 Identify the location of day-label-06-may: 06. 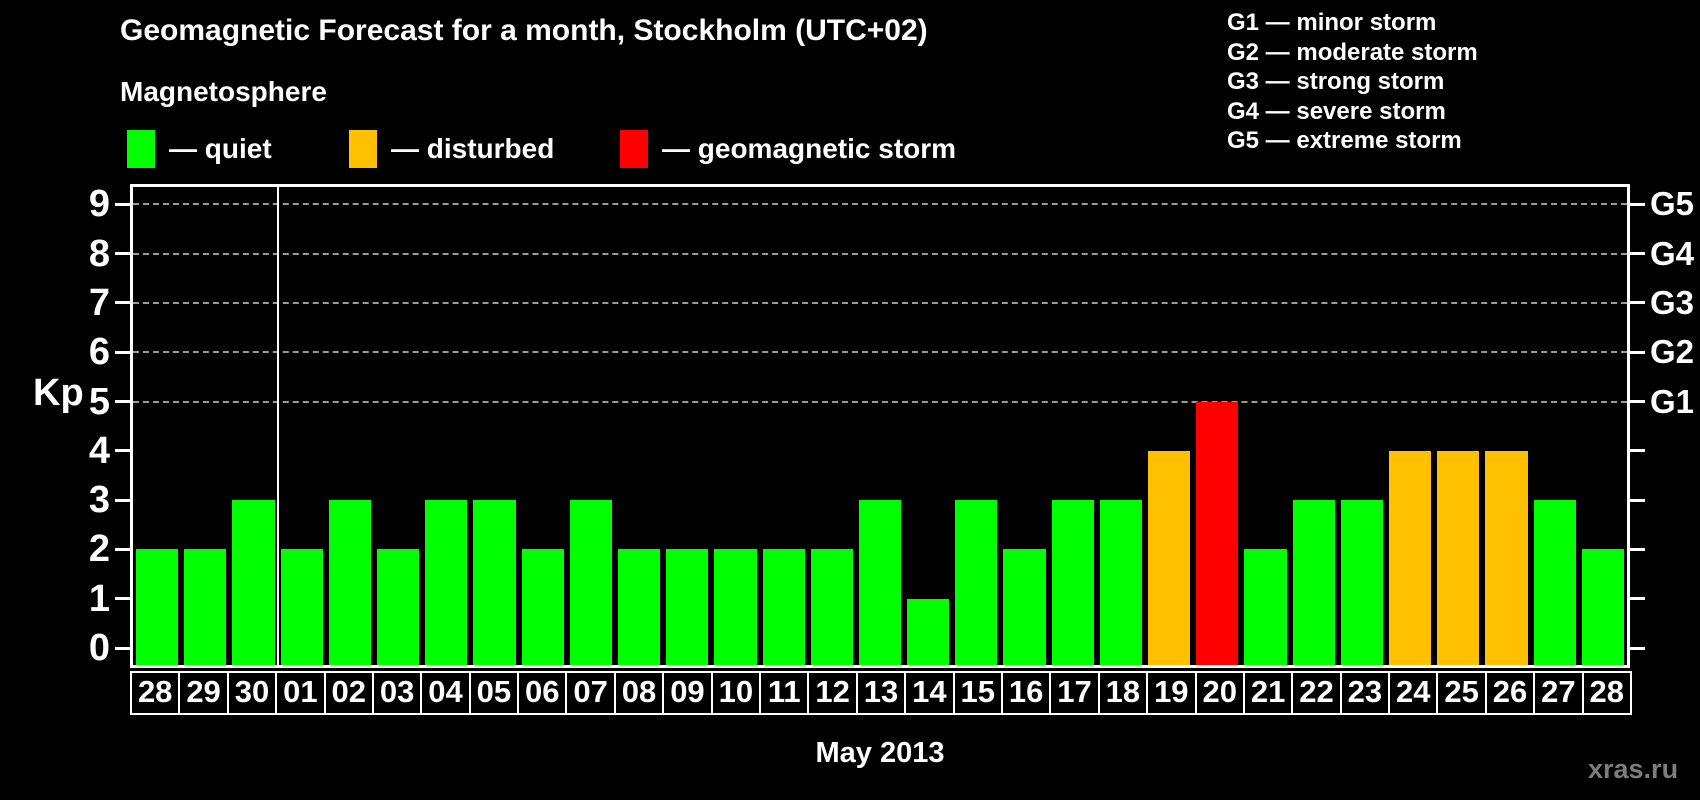
(542, 693).